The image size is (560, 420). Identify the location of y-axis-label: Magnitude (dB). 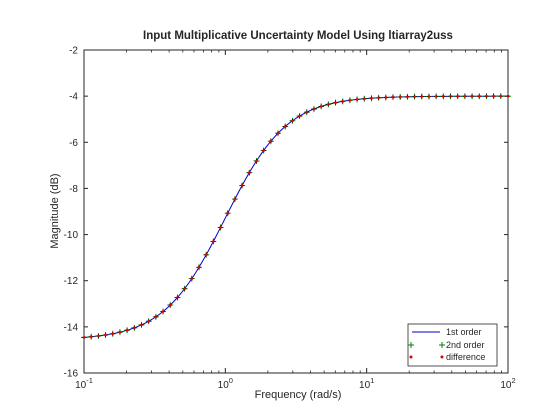
(55, 210).